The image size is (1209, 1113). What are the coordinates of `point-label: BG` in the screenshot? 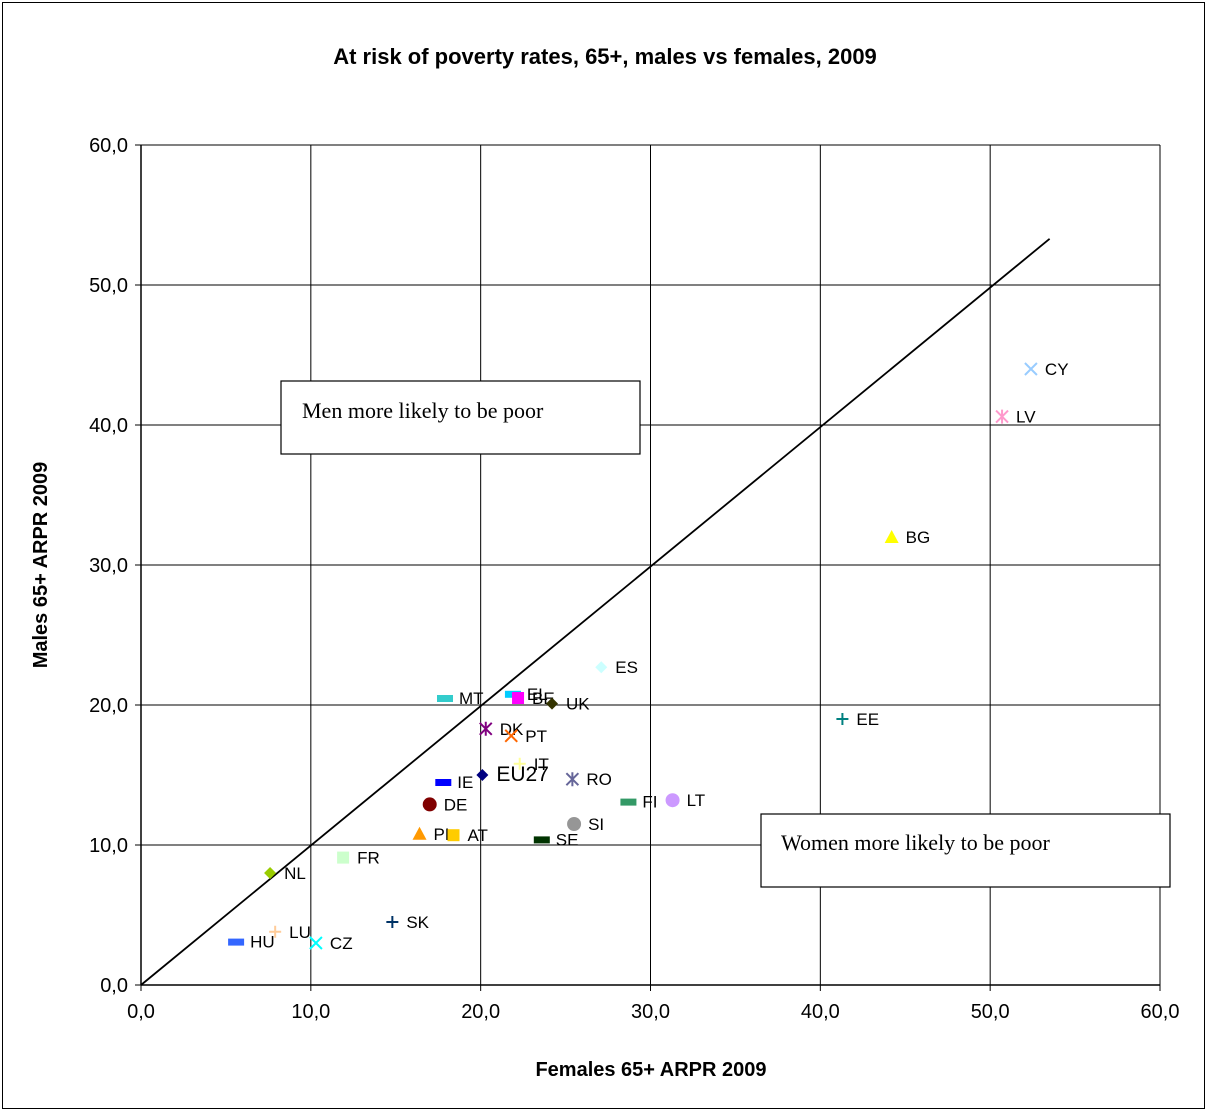 It's located at (918, 537).